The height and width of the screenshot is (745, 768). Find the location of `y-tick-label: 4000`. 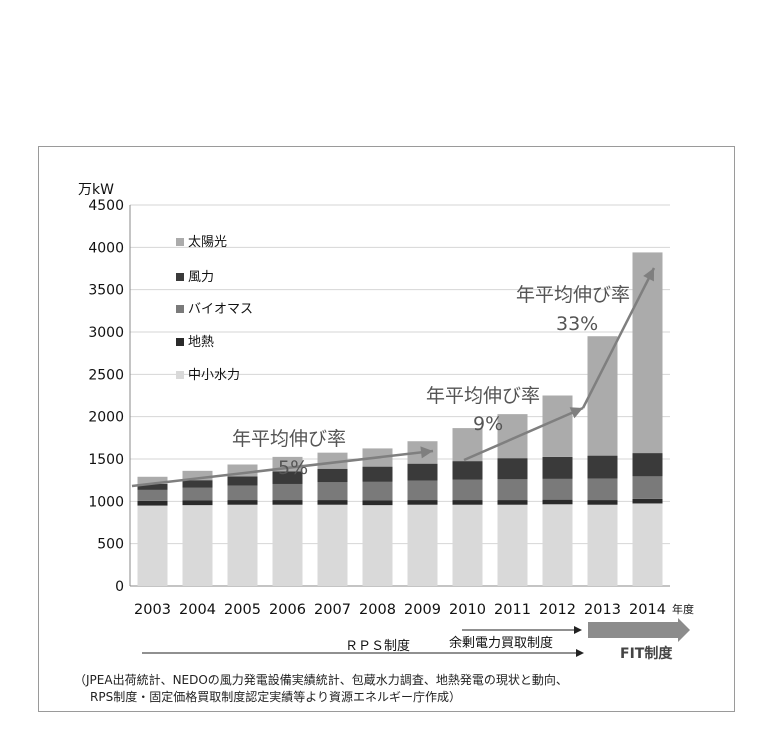

y-tick-label: 4000 is located at coordinates (106, 248).